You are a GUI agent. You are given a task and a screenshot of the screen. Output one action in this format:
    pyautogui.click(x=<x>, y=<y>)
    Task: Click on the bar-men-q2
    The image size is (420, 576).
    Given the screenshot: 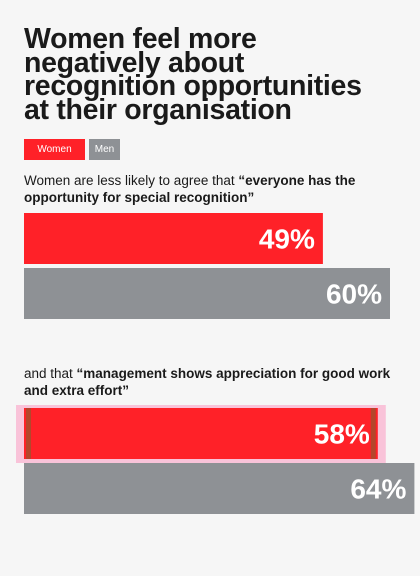 What is the action you would take?
    pyautogui.click(x=219, y=488)
    